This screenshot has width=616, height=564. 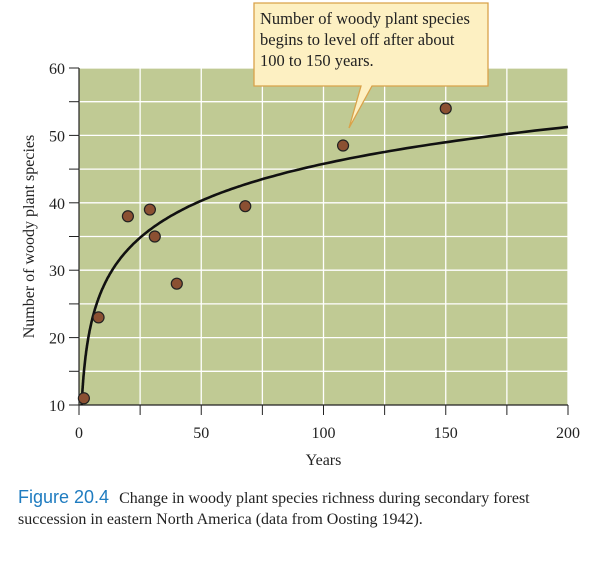 What do you see at coordinates (324, 460) in the screenshot?
I see `x-axis-label: Years` at bounding box center [324, 460].